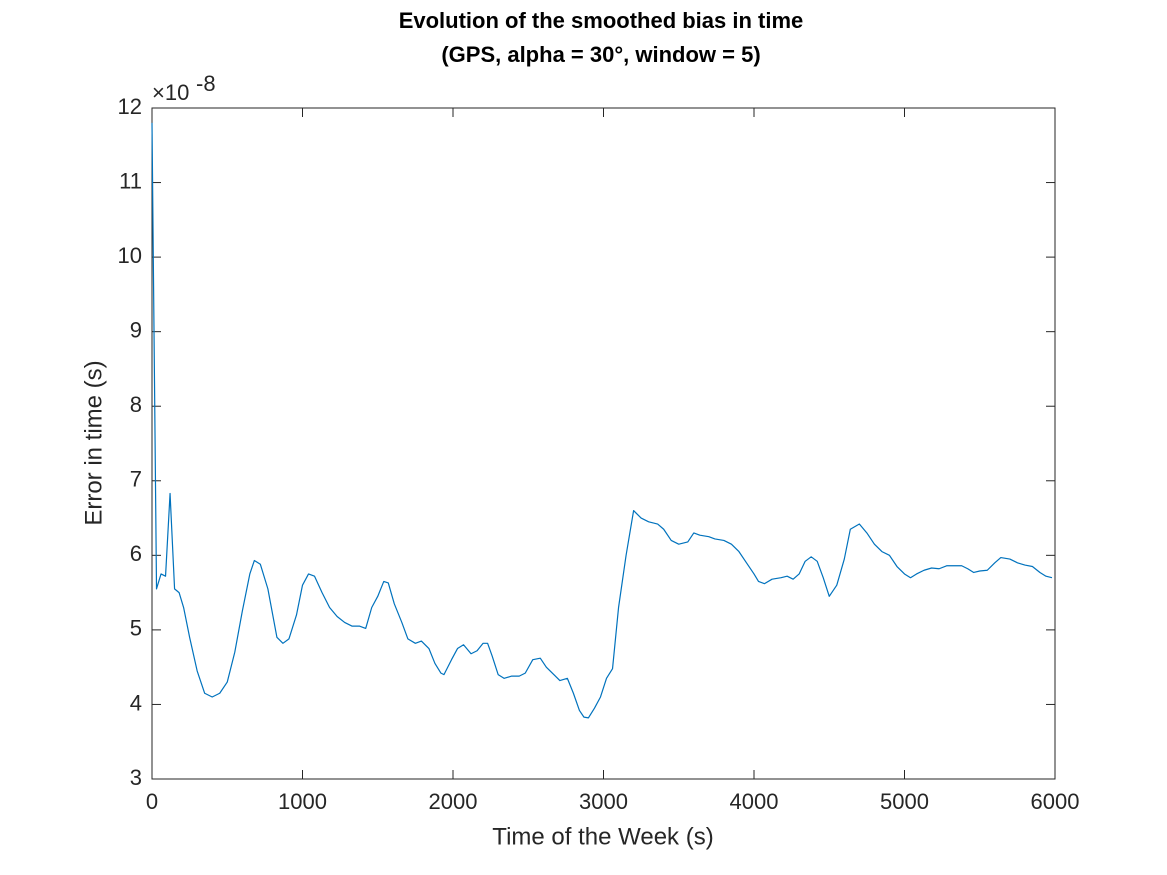 The height and width of the screenshot is (875, 1167). Describe the element at coordinates (130, 180) in the screenshot. I see `y-tick-label: 11` at that location.